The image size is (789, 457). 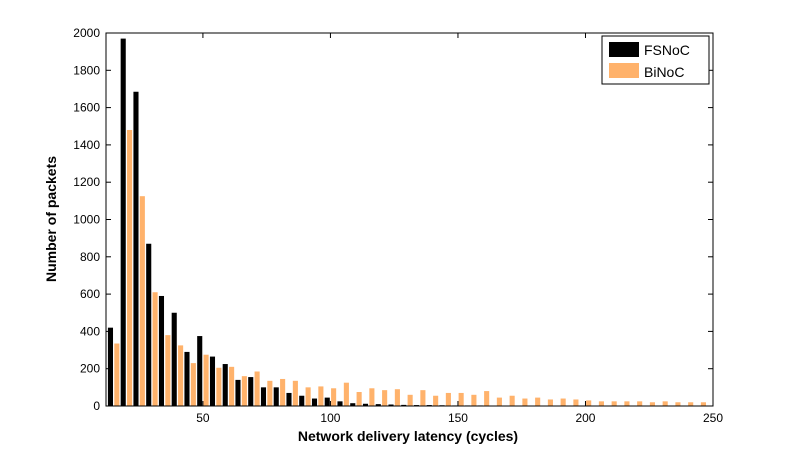 I want to click on y-tick-label-0: 0, so click(x=96, y=406).